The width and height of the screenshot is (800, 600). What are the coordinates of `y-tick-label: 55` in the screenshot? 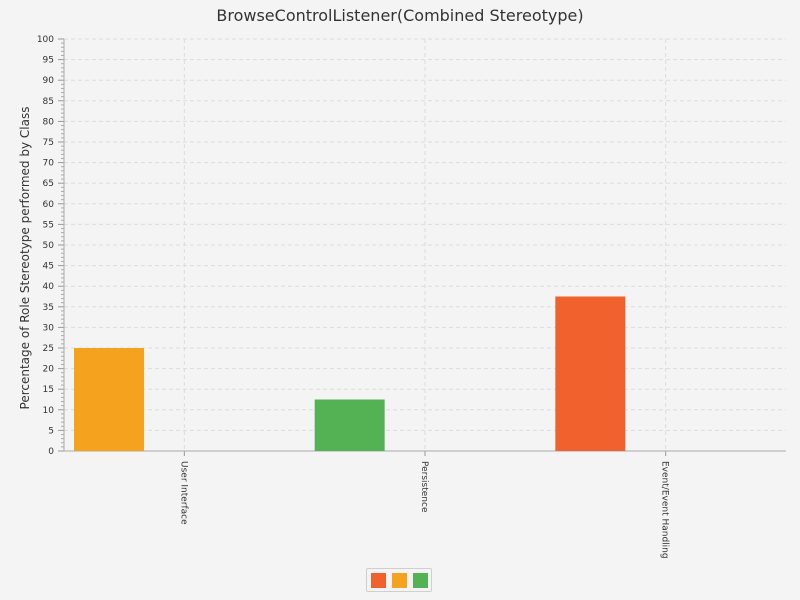 It's located at (48, 225).